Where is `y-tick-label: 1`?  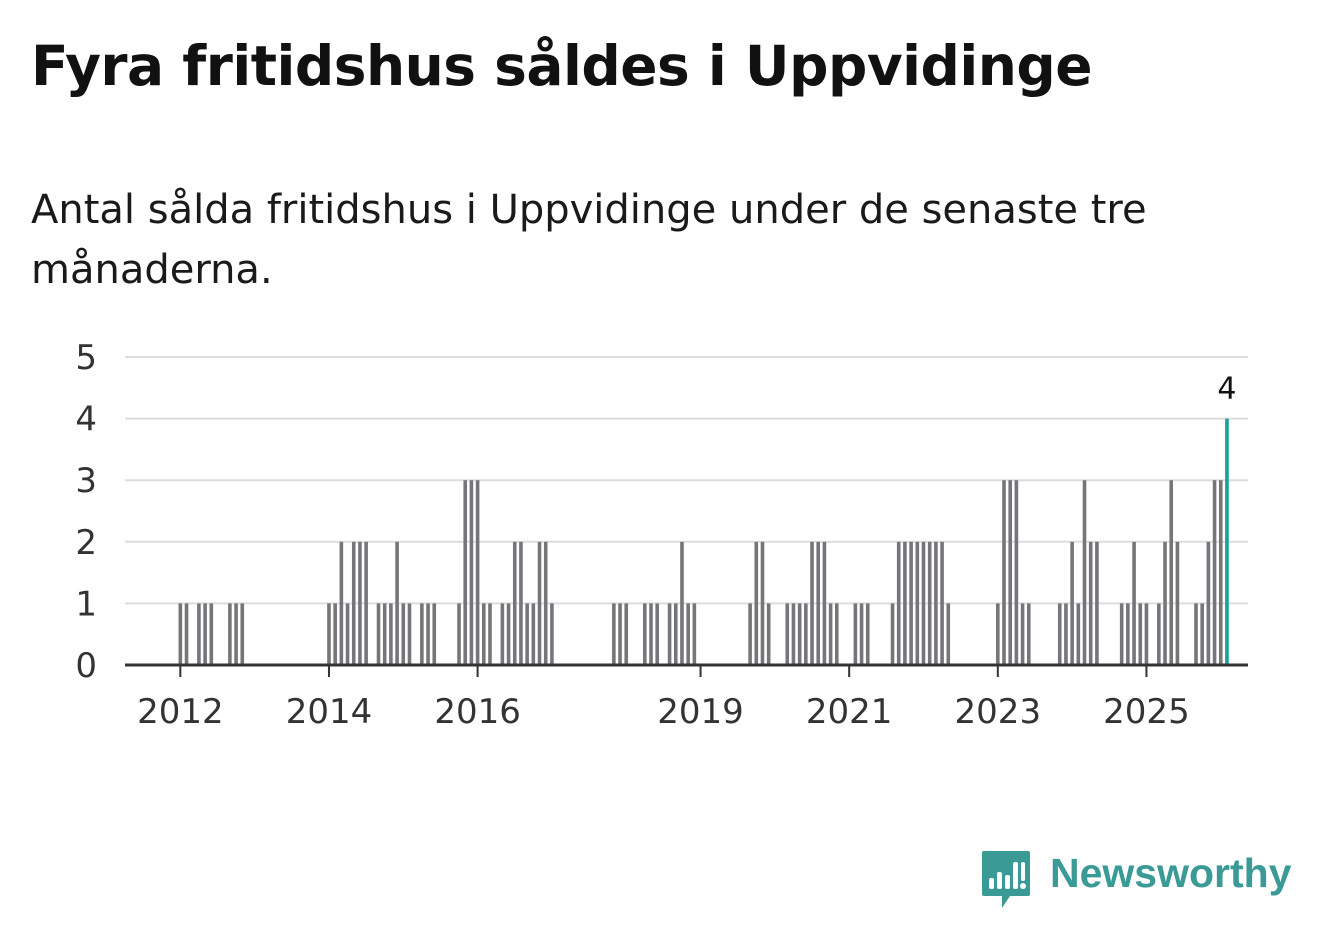
y-tick-label: 1 is located at coordinates (86, 604).